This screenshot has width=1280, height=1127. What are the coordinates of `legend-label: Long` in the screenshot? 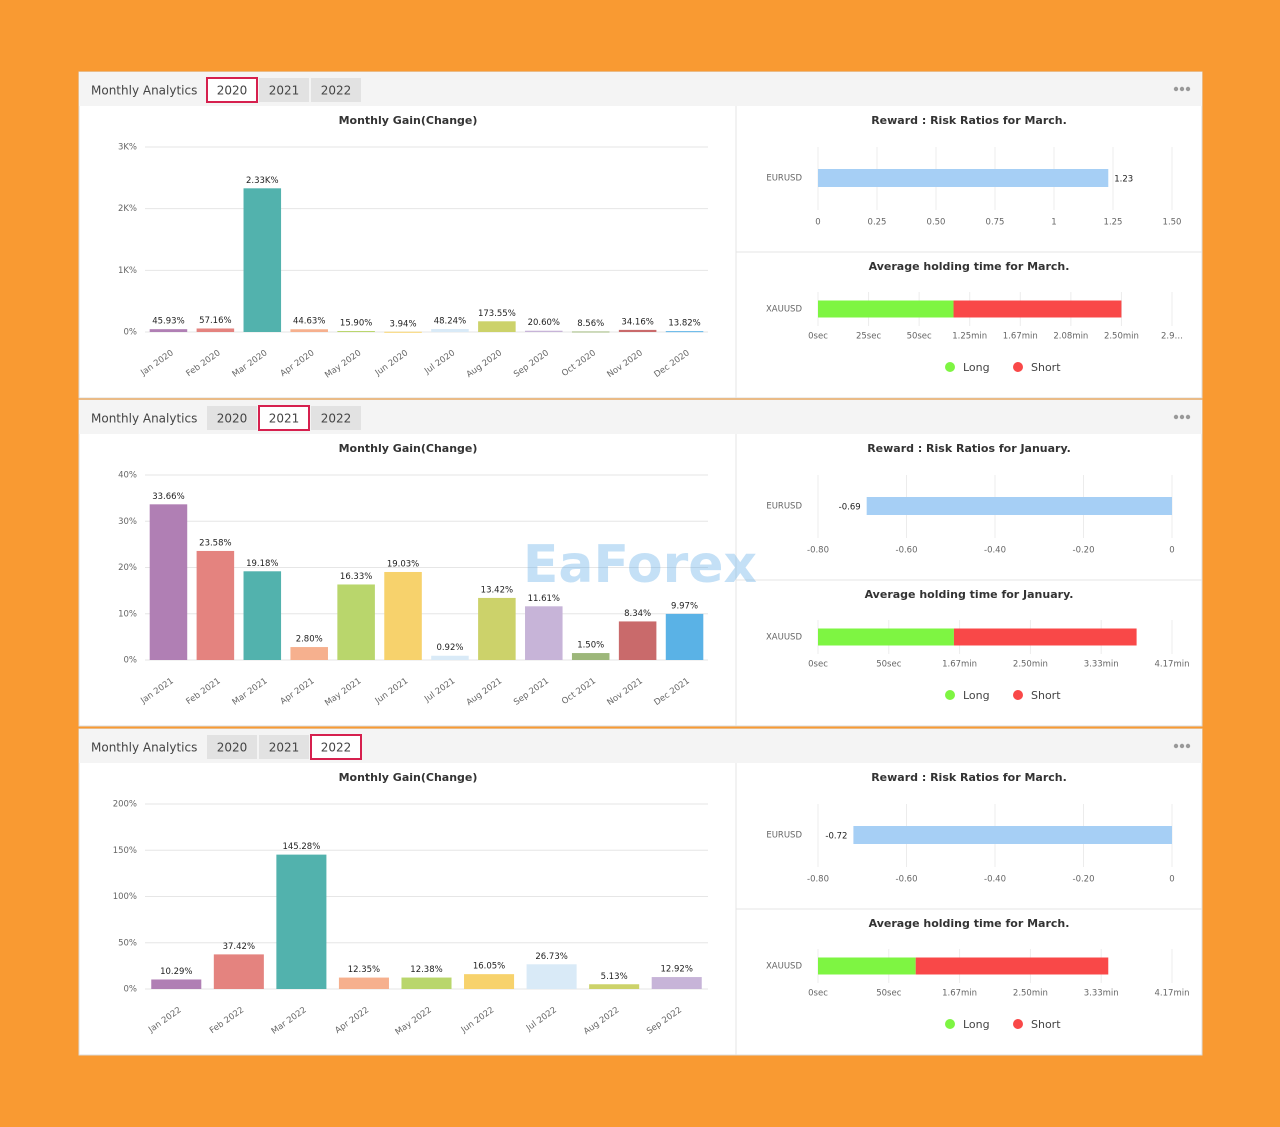 It's located at (976, 367).